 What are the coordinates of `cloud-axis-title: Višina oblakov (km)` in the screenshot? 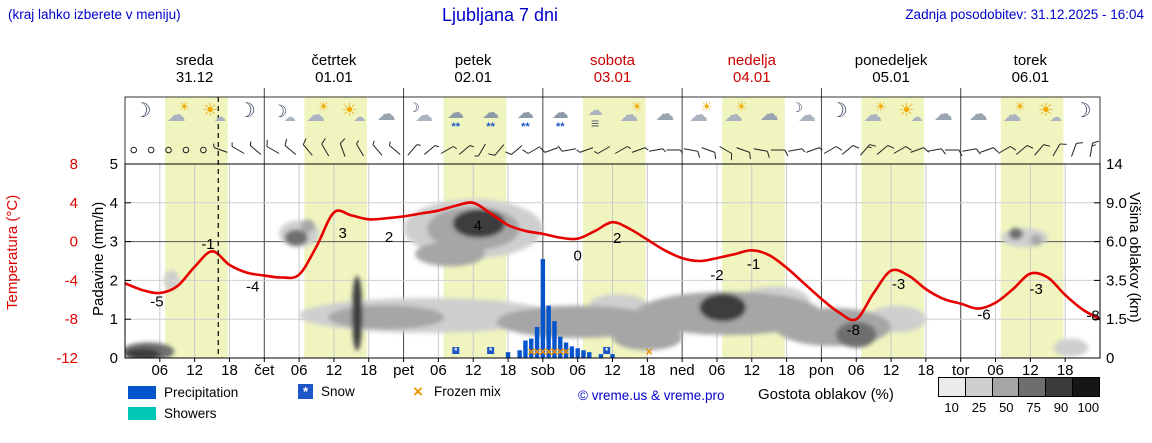 It's located at (1134, 257).